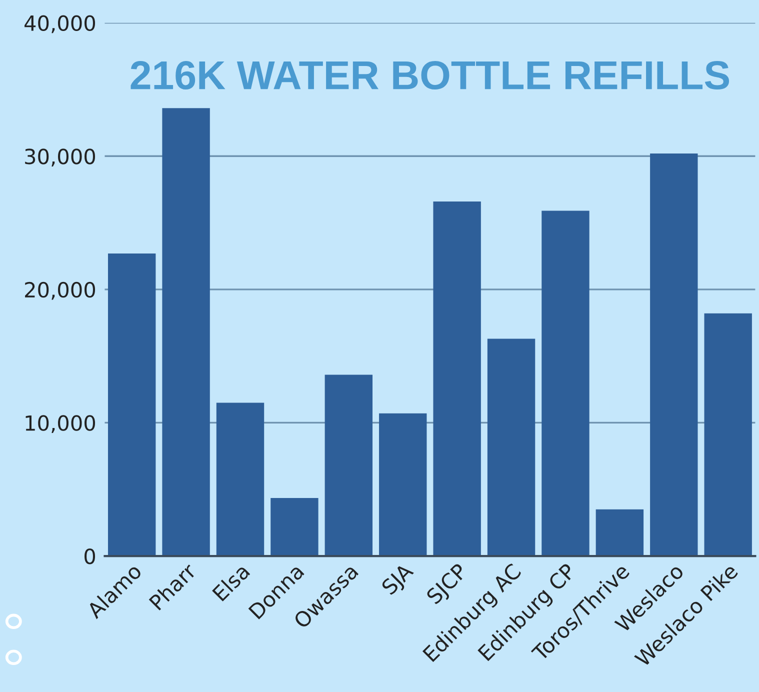 The height and width of the screenshot is (692, 759). What do you see at coordinates (60, 24) in the screenshot?
I see `y-tick-label: 40,000` at bounding box center [60, 24].